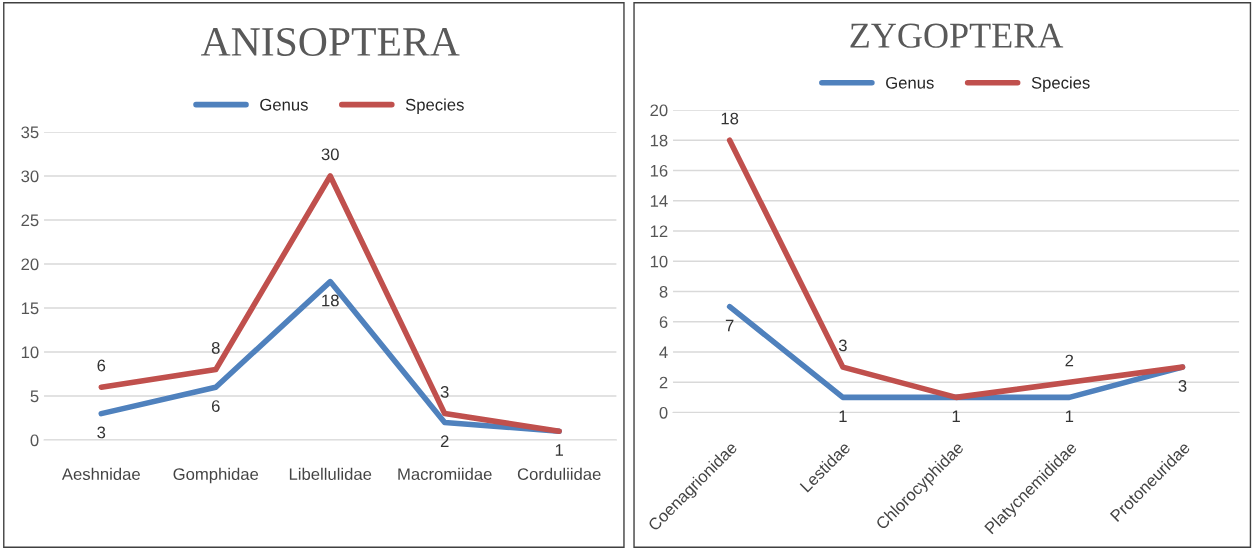 This screenshot has height=550, width=1258. What do you see at coordinates (663, 322) in the screenshot?
I see `y-tick-label: 6` at bounding box center [663, 322].